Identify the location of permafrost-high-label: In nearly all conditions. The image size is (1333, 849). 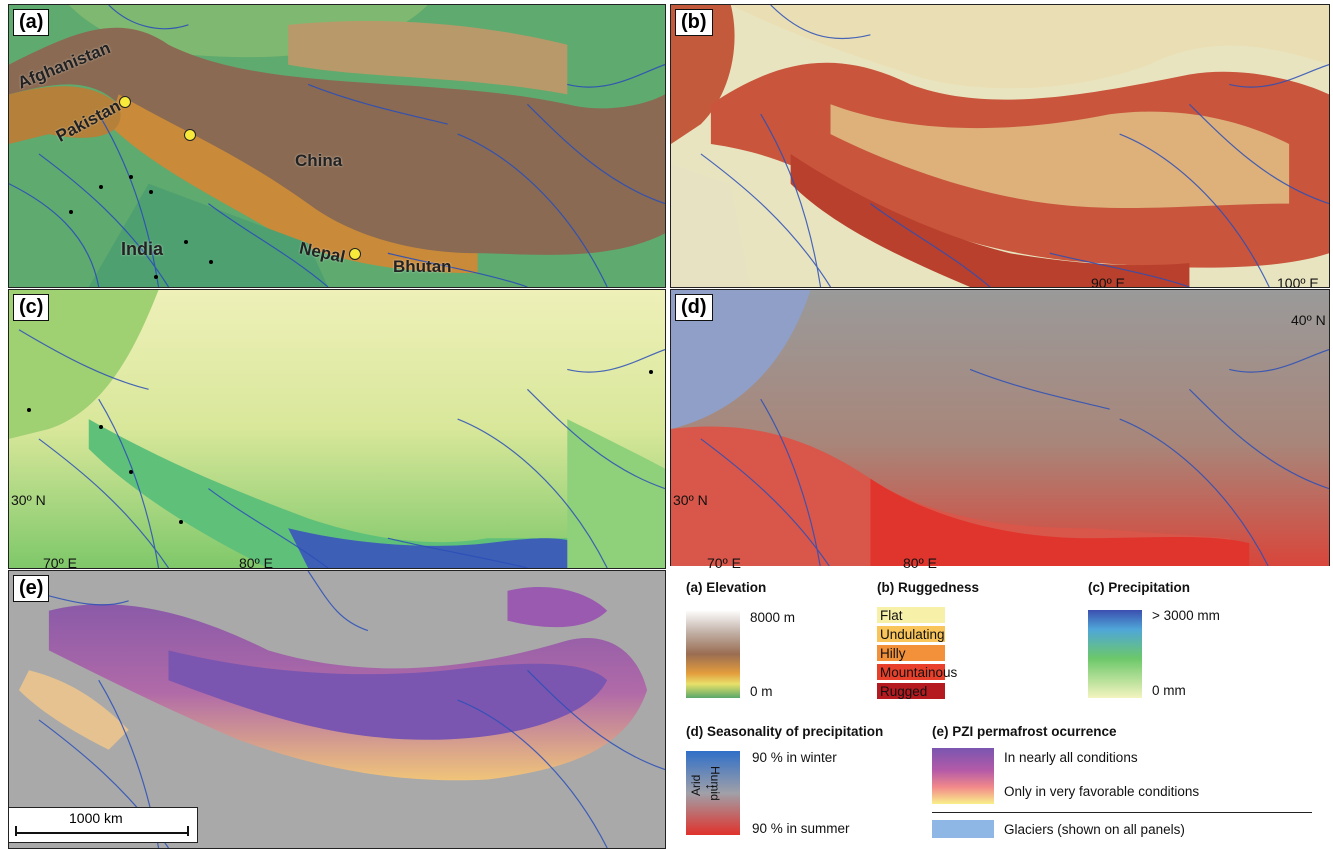
(1071, 757).